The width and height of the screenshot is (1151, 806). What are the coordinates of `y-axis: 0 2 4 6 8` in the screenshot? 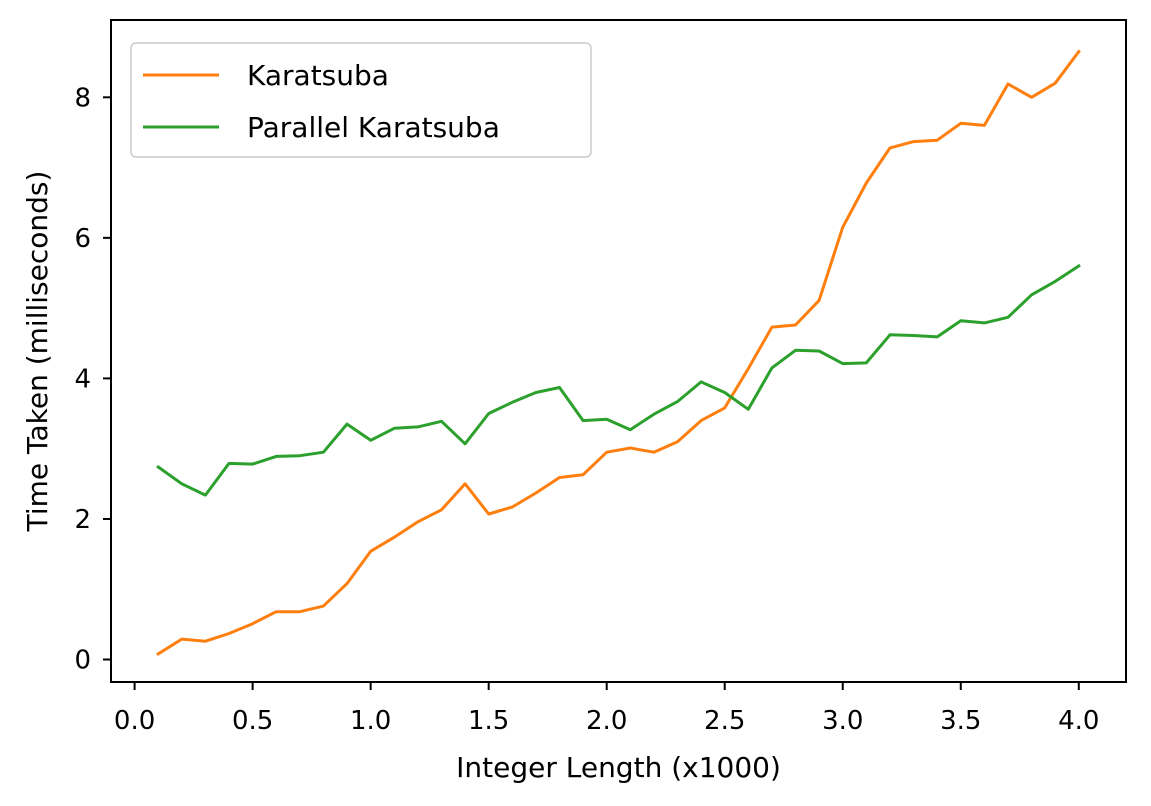 It's located at (92, 379).